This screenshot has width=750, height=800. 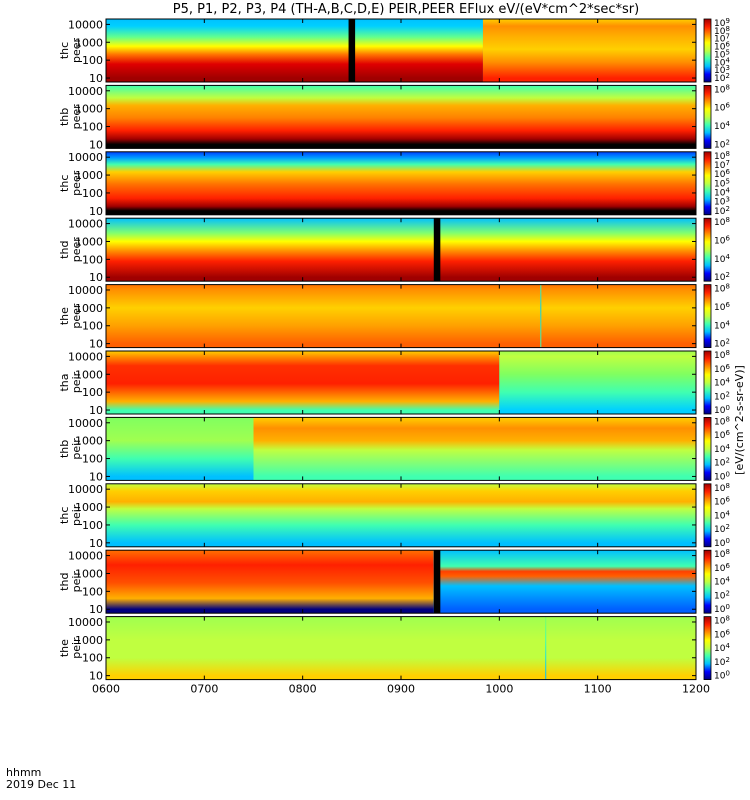 What do you see at coordinates (696, 689) in the screenshot?
I see `x-tick-label: 1200` at bounding box center [696, 689].